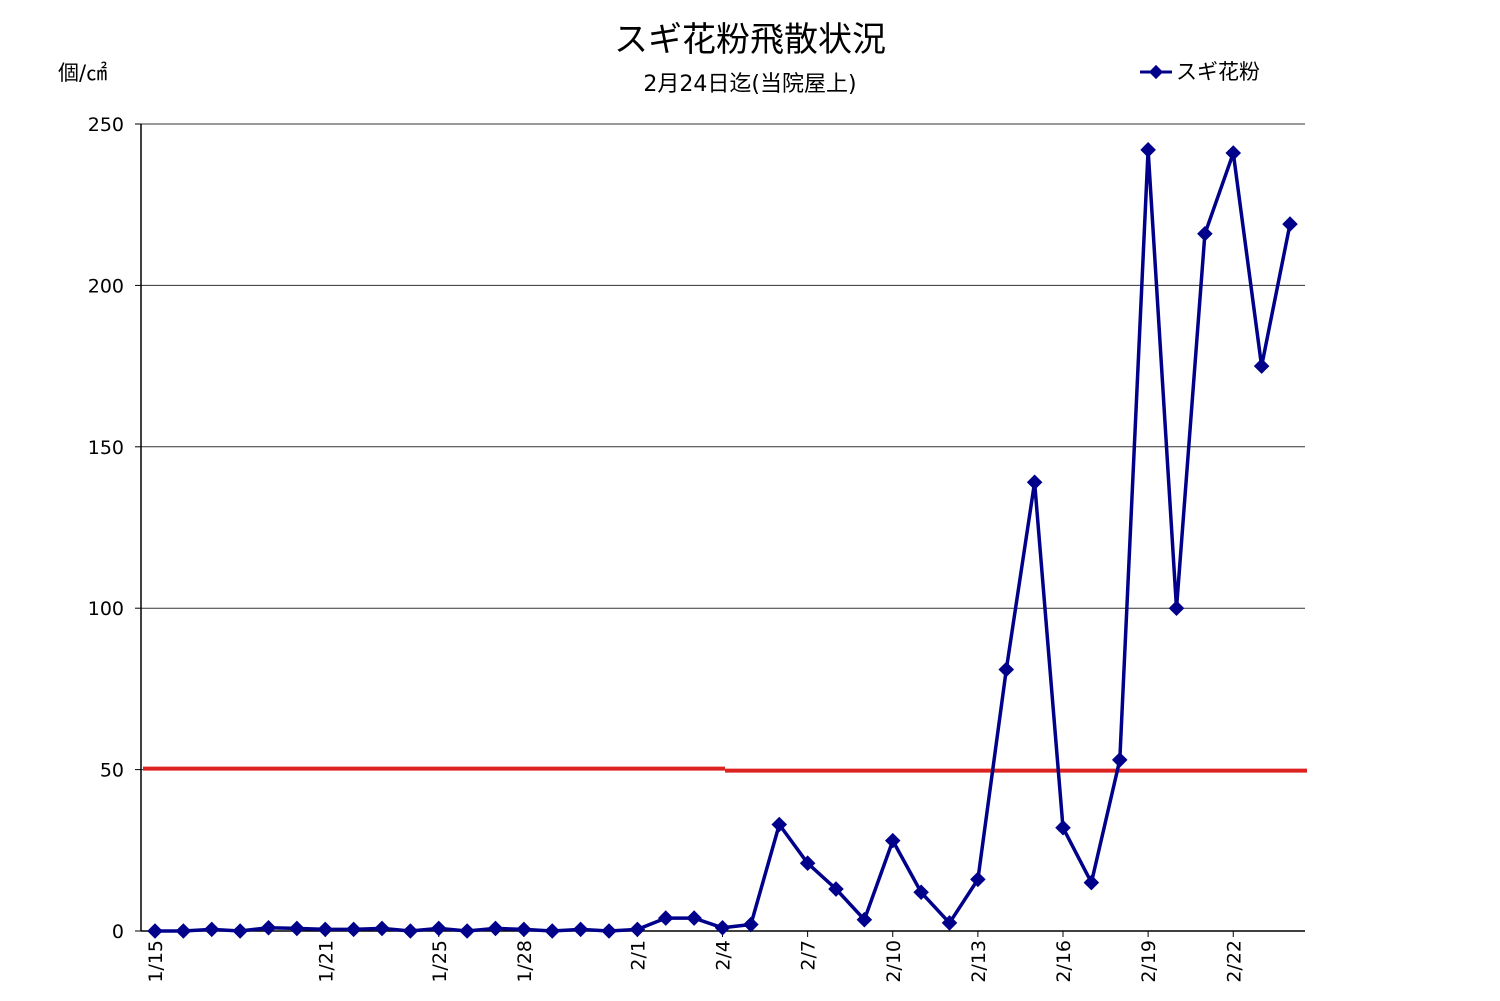  I want to click on x-tick-label: 1/28, so click(525, 961).